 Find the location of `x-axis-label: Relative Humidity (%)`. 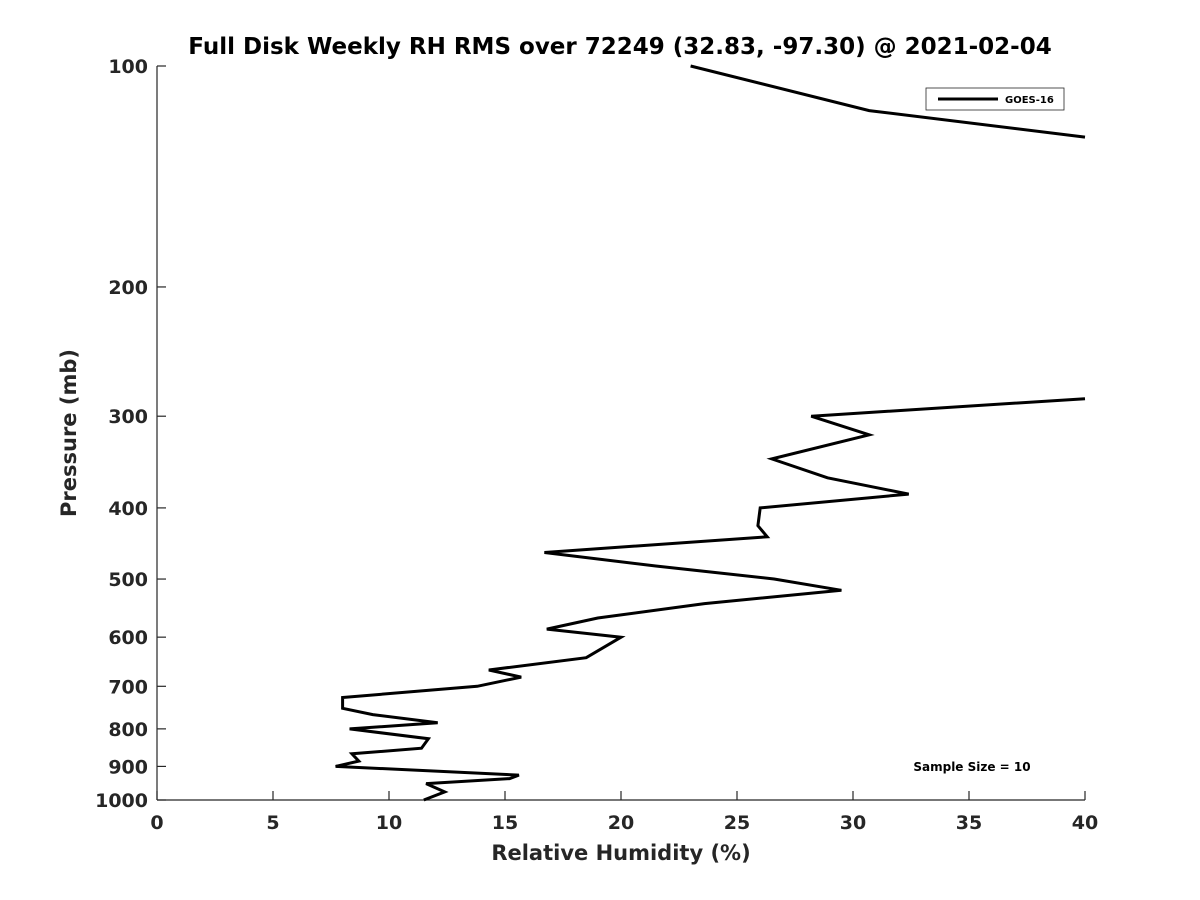

x-axis-label: Relative Humidity (%) is located at coordinates (620, 853).